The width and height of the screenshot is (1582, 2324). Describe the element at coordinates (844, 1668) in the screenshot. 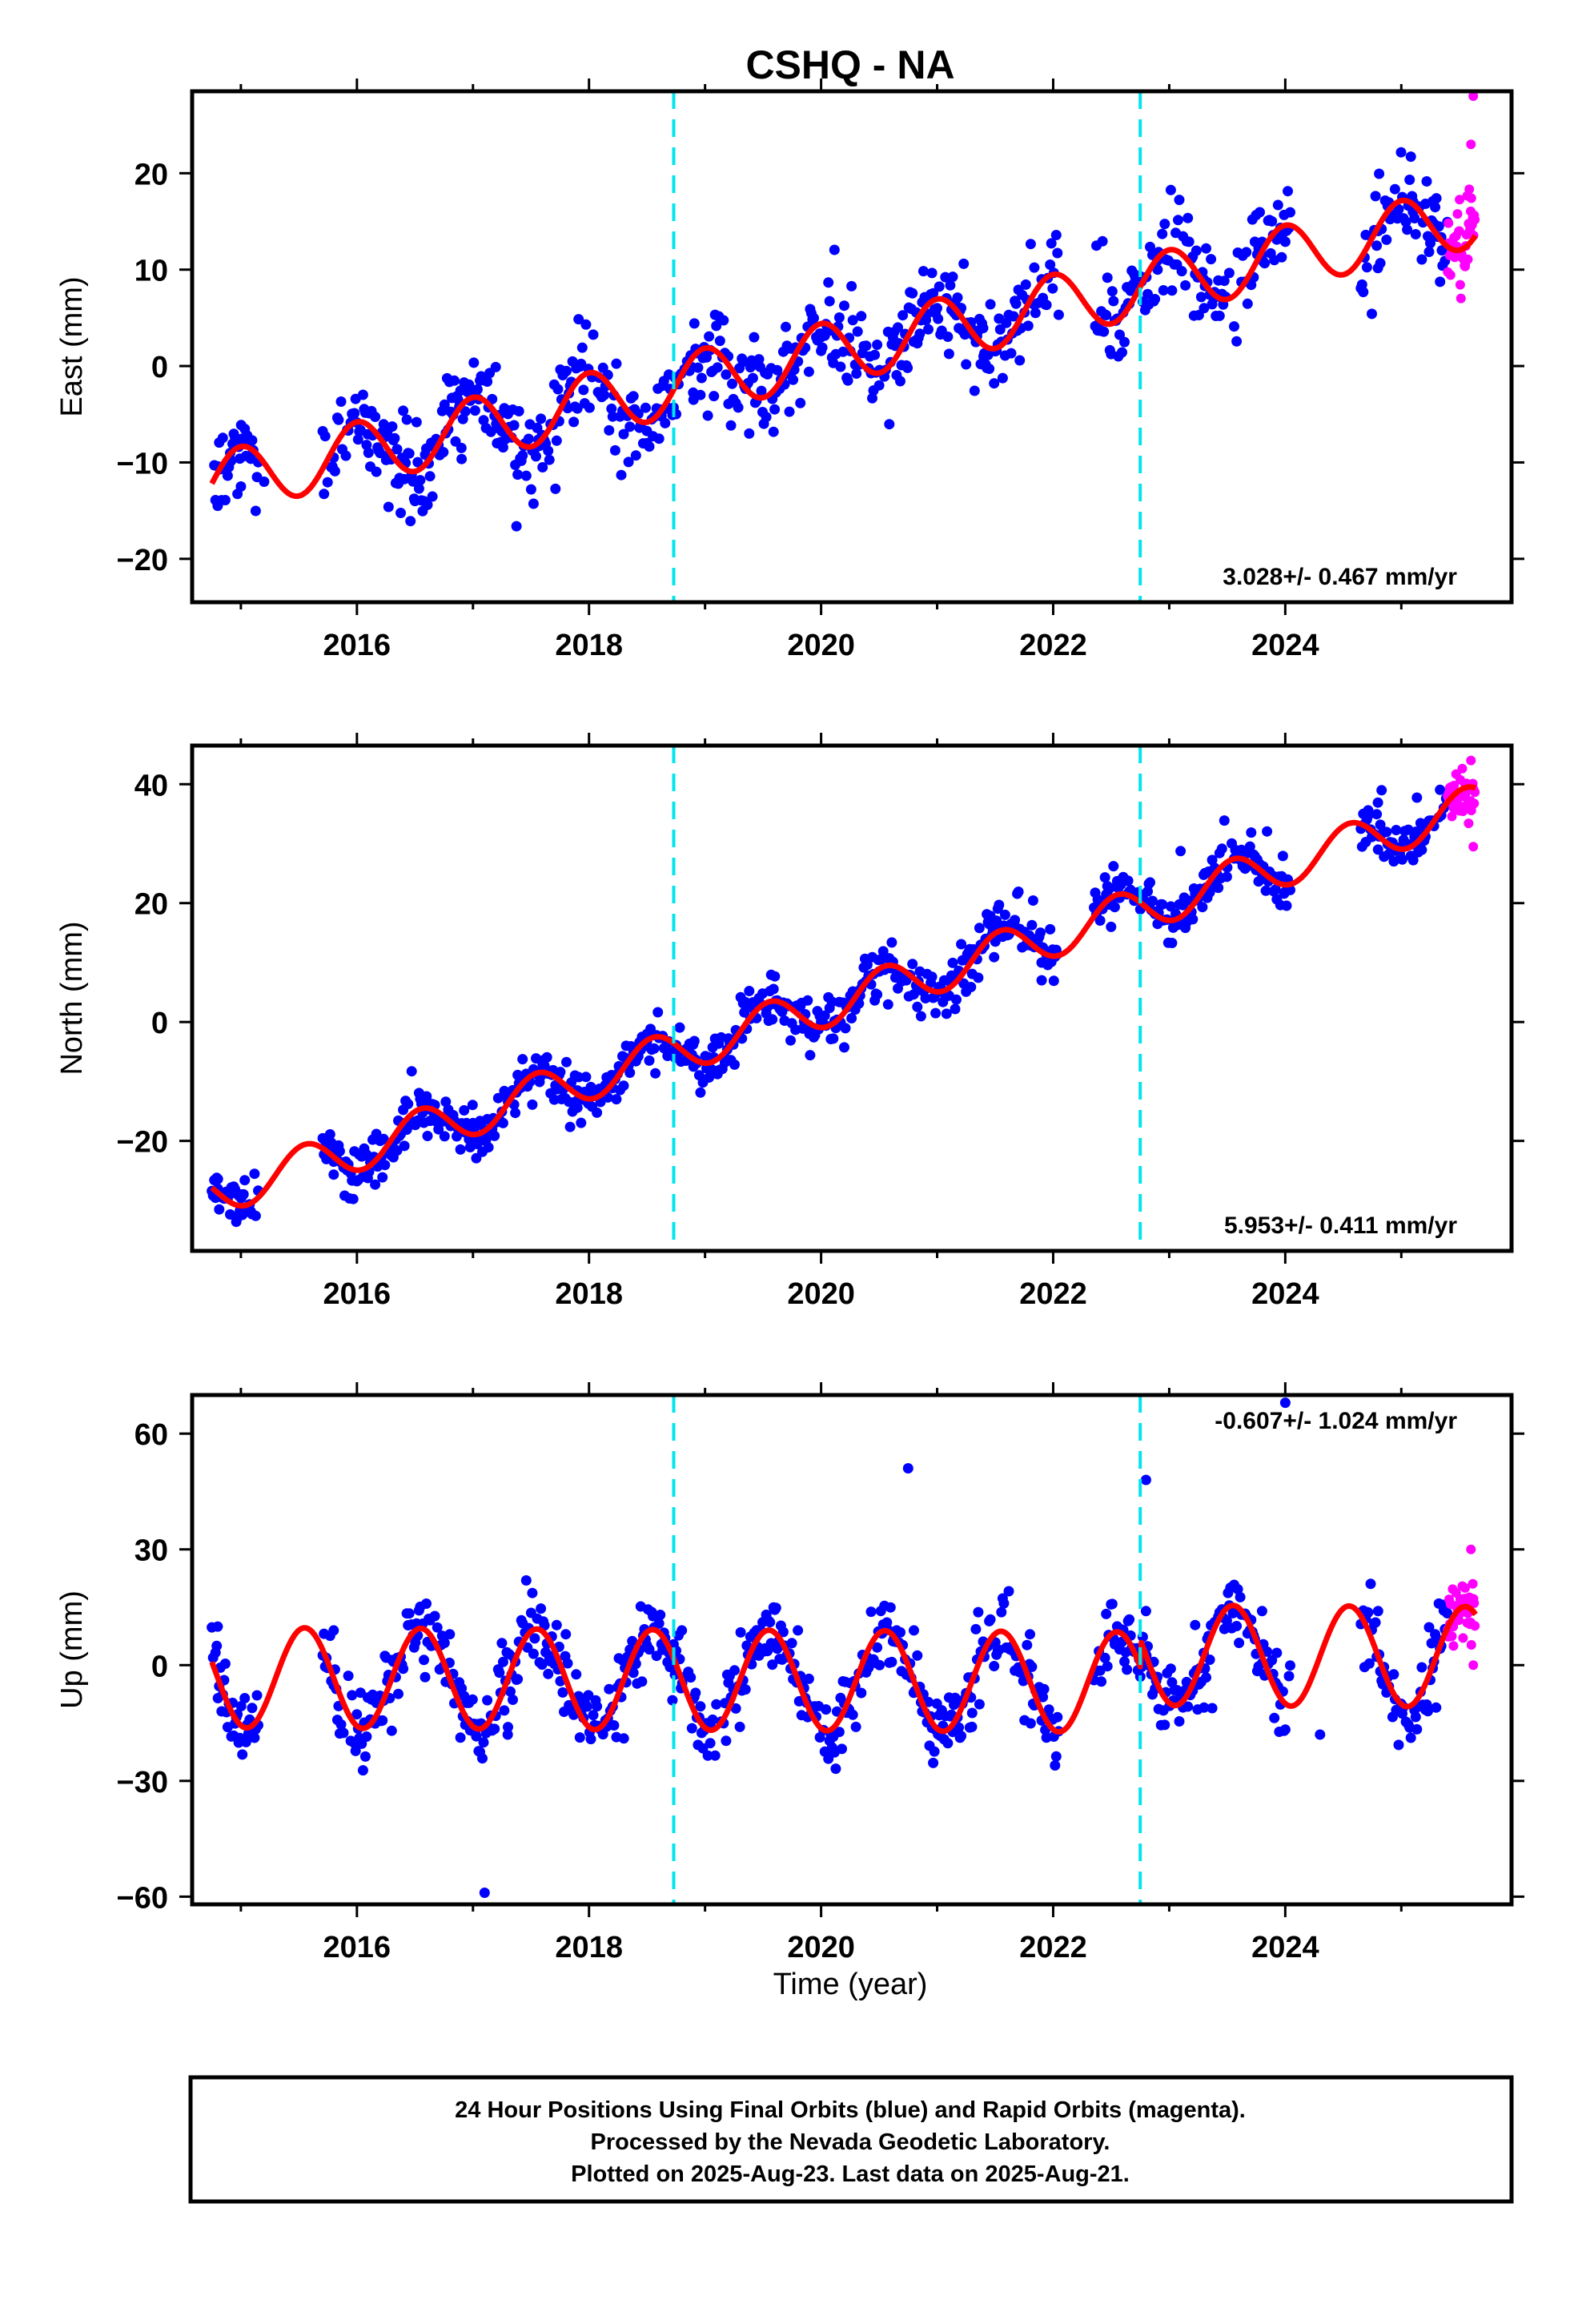

I see `model-fit-line` at that location.